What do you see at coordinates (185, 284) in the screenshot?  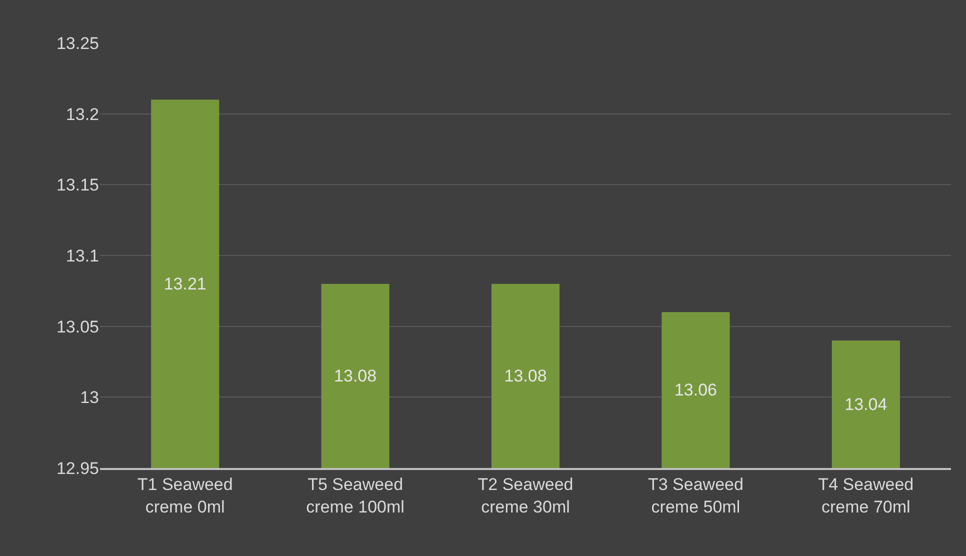 I see `data-label: 13.21` at bounding box center [185, 284].